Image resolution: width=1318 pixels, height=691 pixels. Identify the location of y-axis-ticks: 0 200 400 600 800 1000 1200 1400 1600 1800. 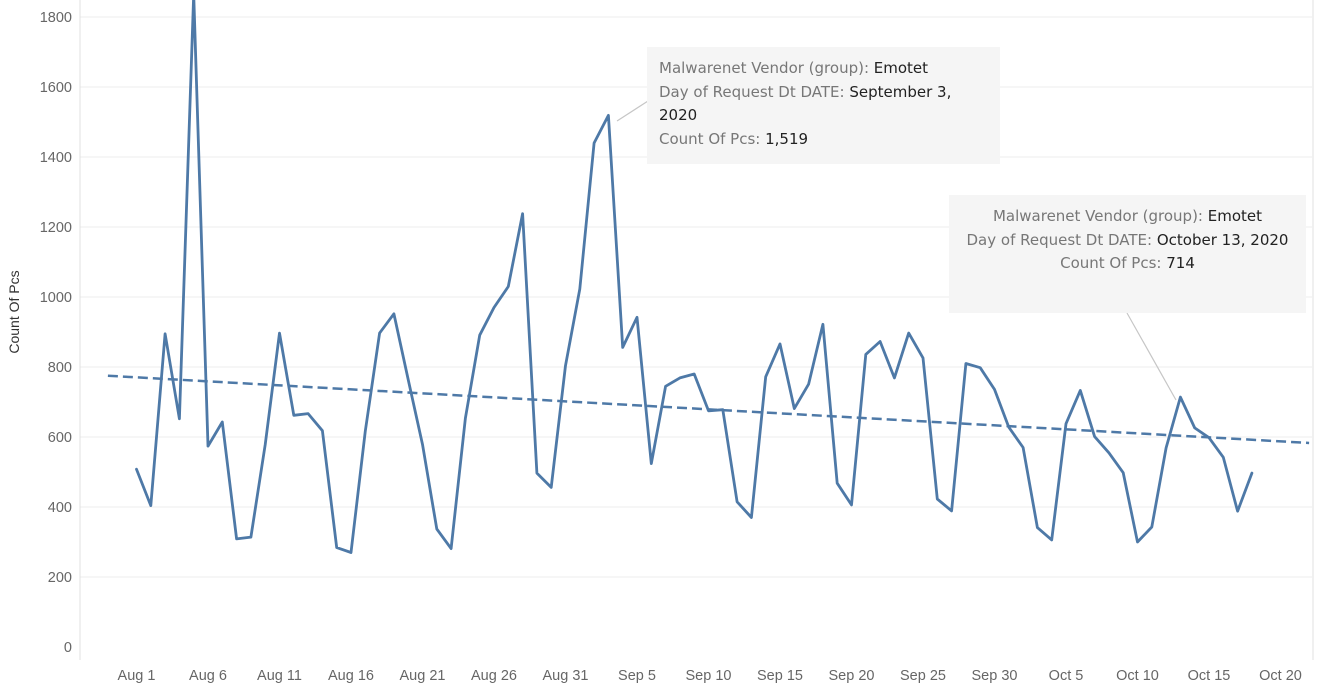
(56, 333).